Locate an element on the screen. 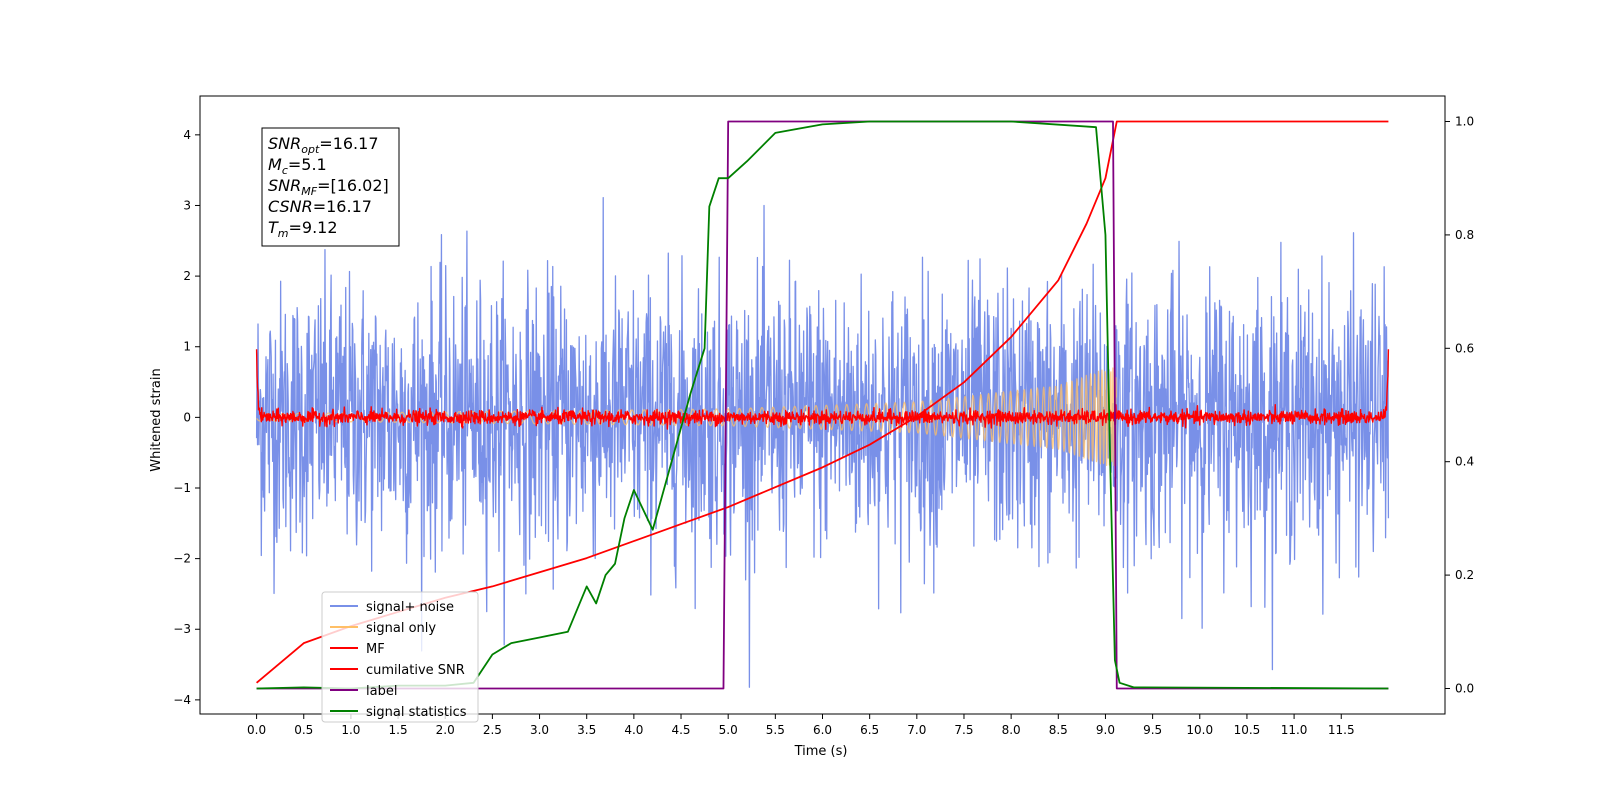  legend-frame is located at coordinates (400, 657).